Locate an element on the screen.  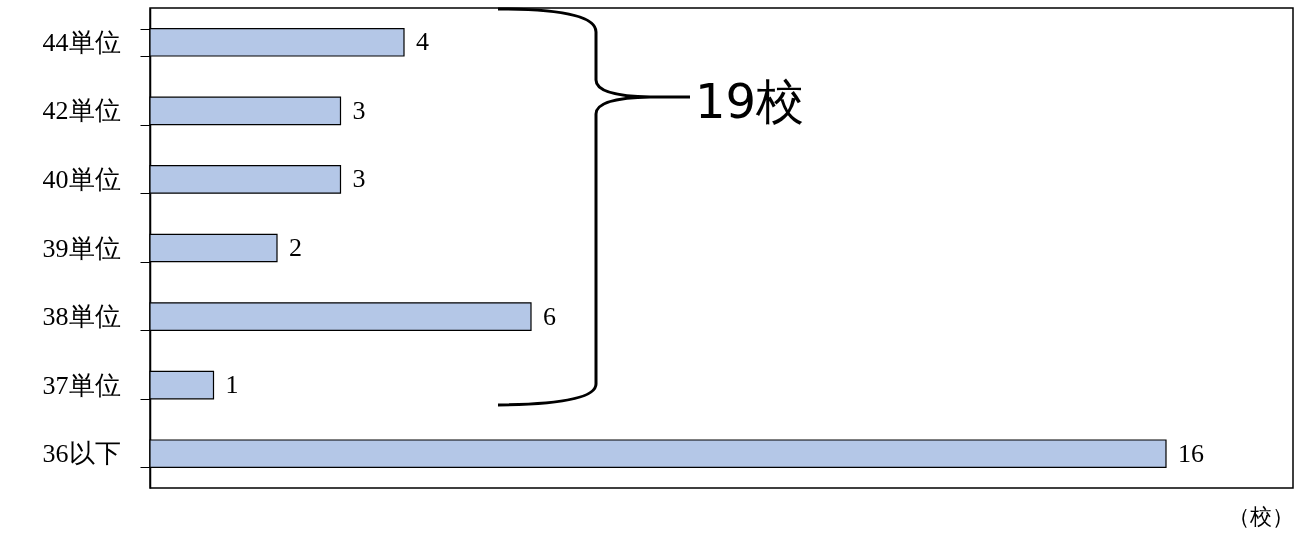
y-tick-label: 37単位 is located at coordinates (81, 385).